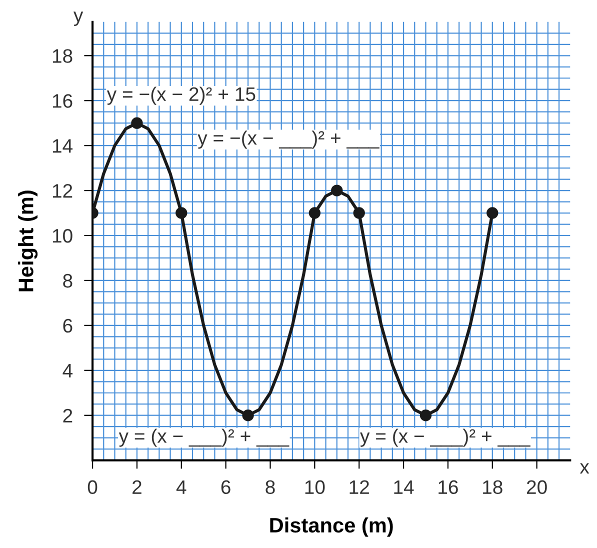 Image resolution: width=597 pixels, height=548 pixels. I want to click on annotation: y = −(x − 2)² + 15, so click(181, 95).